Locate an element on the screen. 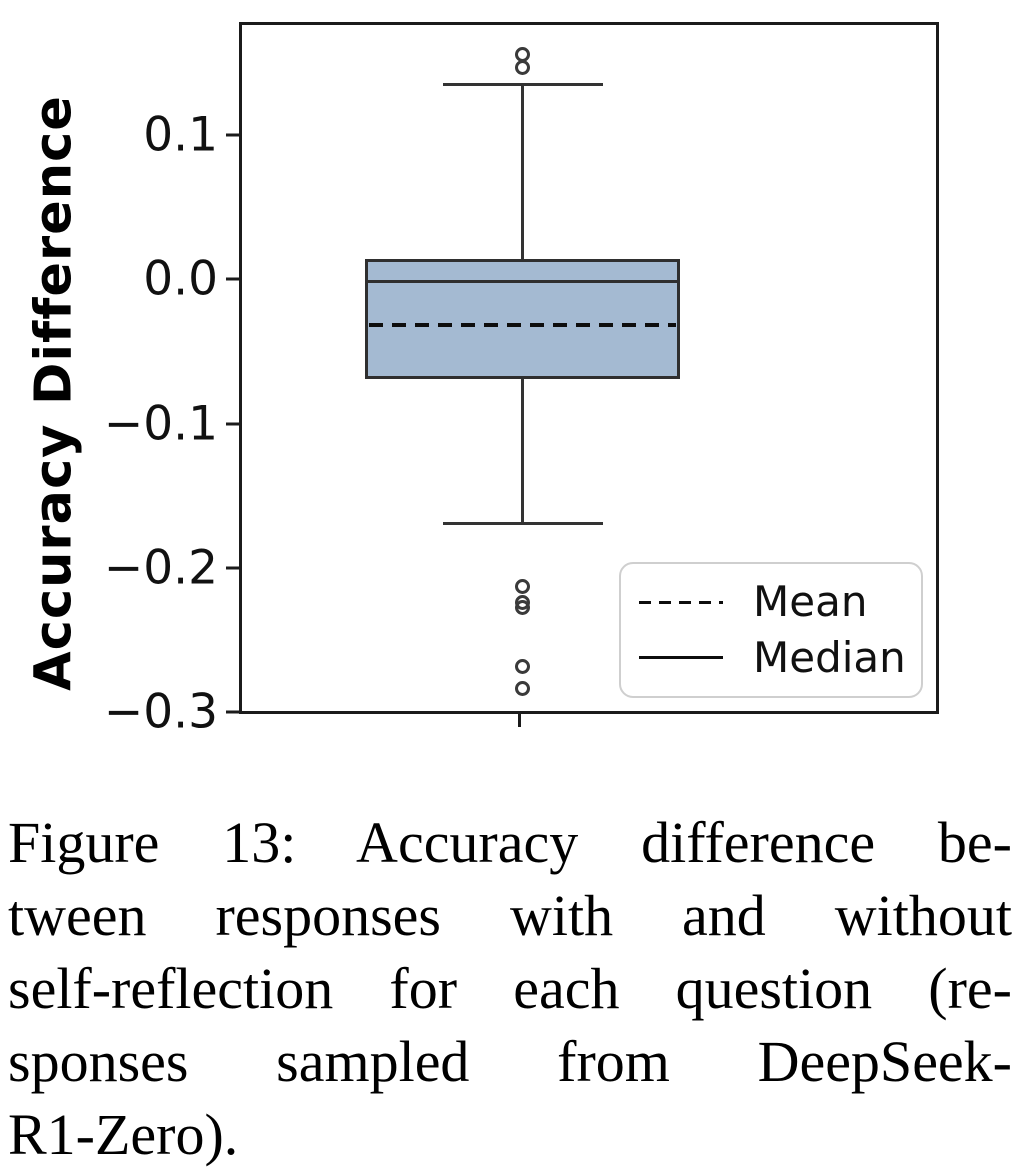  y-tick-label: 0.0 is located at coordinates (180, 279).